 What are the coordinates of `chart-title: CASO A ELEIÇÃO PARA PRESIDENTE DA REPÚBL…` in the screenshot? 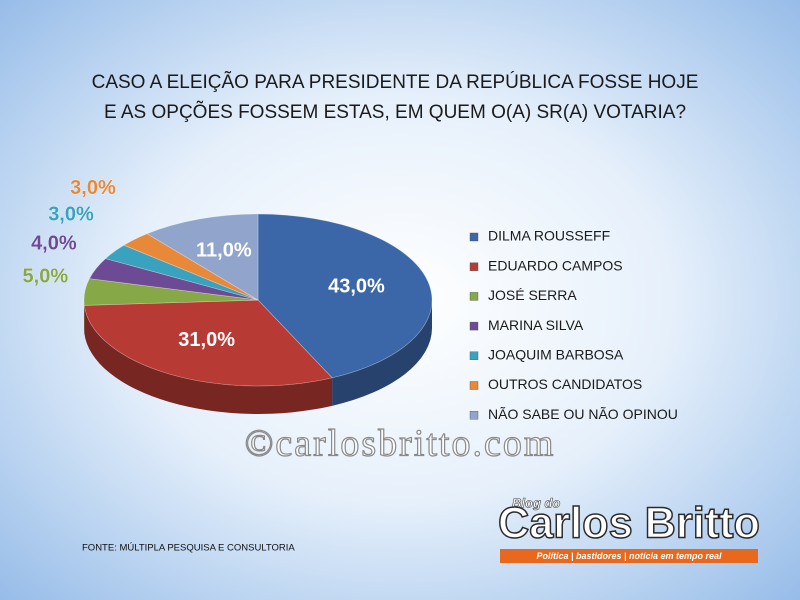 It's located at (395, 82).